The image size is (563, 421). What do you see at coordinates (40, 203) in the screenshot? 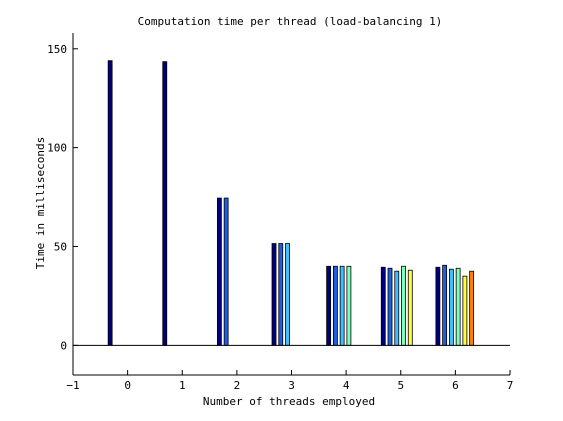
I see `y-axis-label: Time in milliseconds` at bounding box center [40, 203].